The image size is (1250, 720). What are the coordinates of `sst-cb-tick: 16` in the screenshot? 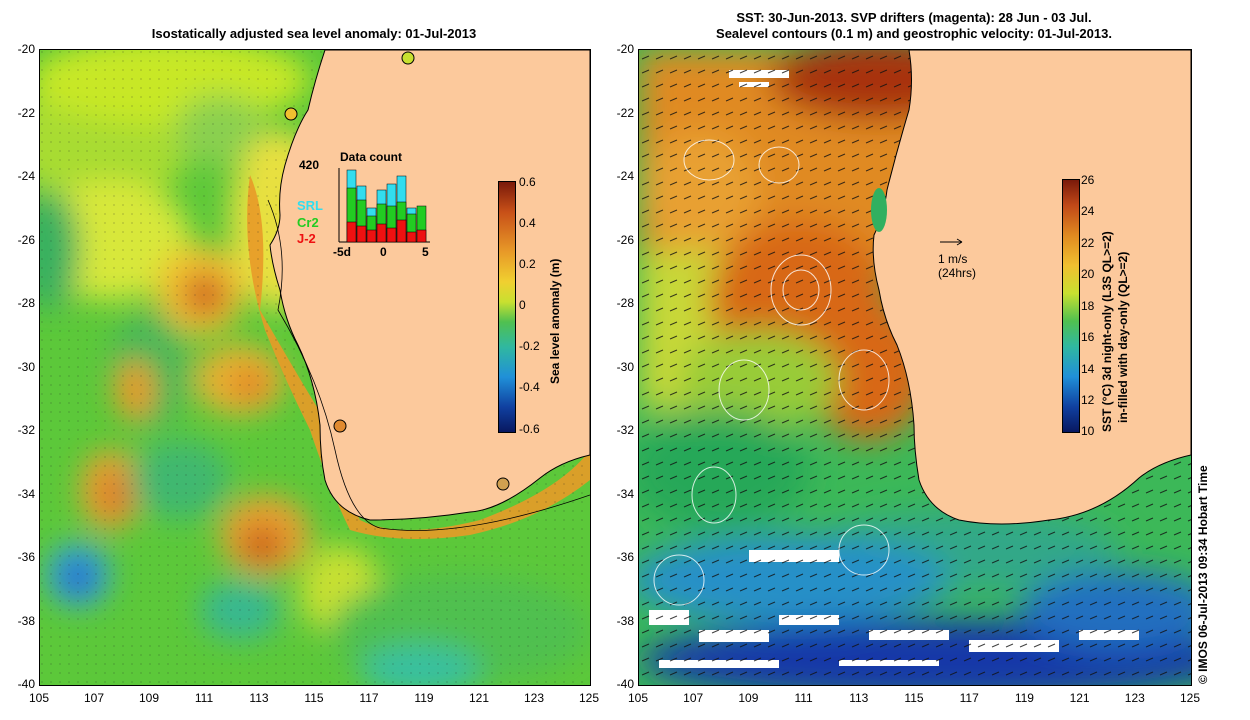 It's located at (1088, 337).